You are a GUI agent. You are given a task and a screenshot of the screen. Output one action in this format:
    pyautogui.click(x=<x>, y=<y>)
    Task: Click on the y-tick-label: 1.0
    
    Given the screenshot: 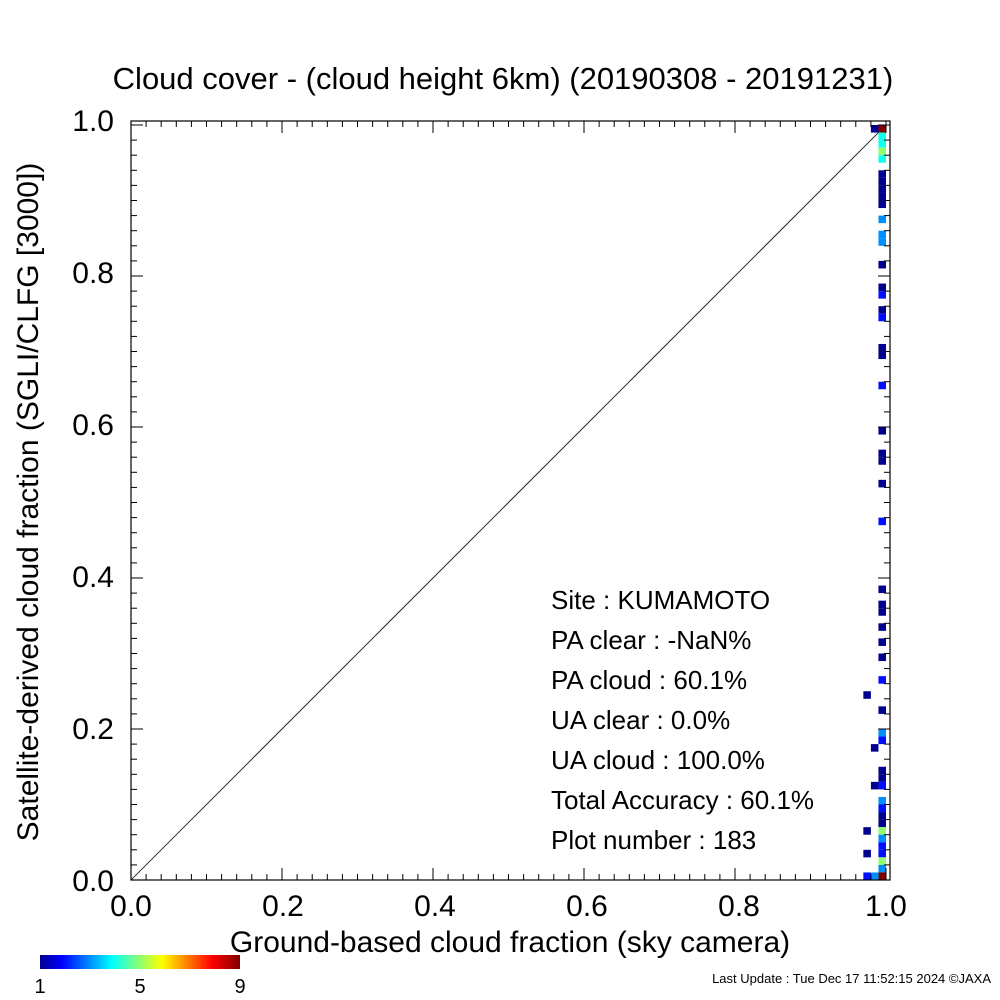 What is the action you would take?
    pyautogui.click(x=93, y=121)
    